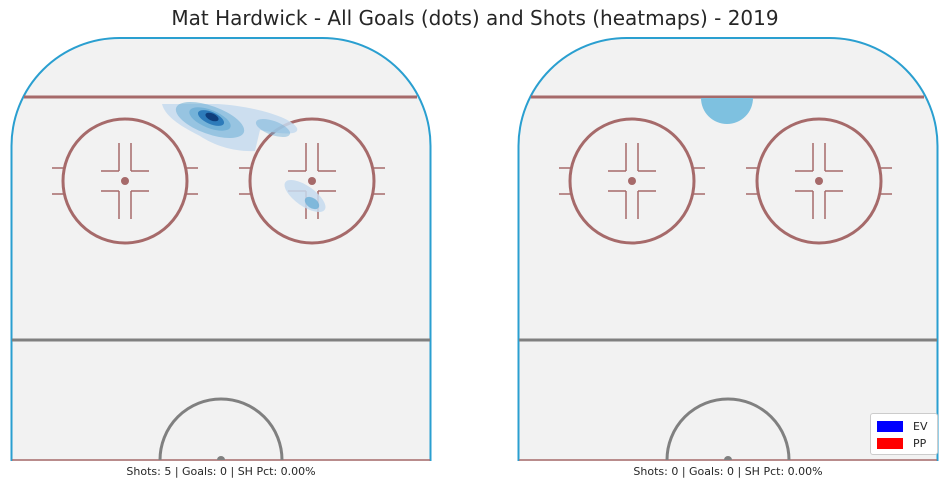  Describe the element at coordinates (221, 471) in the screenshot. I see `panel-caption-left: Shots: 5 | Goals: 0 | SH Pct: 0.00%` at that location.